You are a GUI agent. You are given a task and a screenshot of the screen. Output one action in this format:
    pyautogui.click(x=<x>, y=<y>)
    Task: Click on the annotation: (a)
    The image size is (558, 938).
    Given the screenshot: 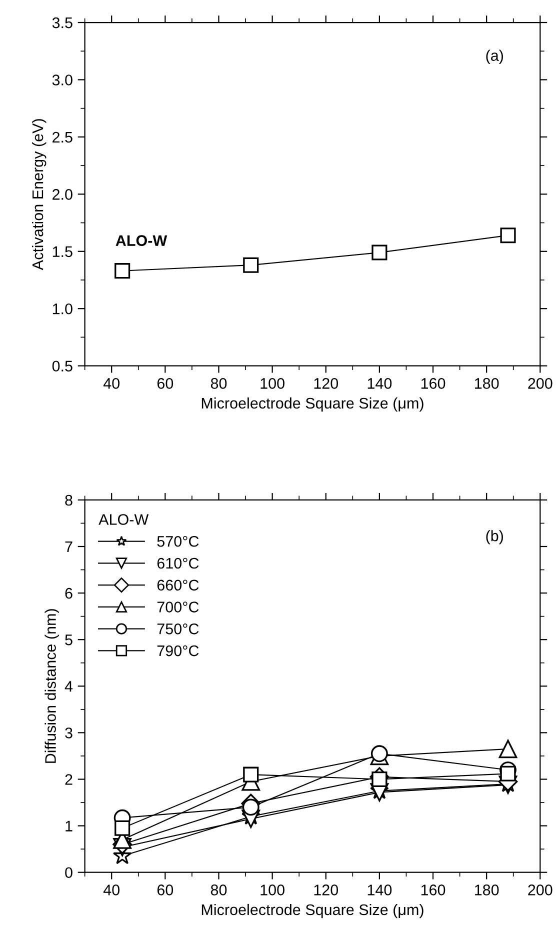 What is the action you would take?
    pyautogui.click(x=494, y=57)
    